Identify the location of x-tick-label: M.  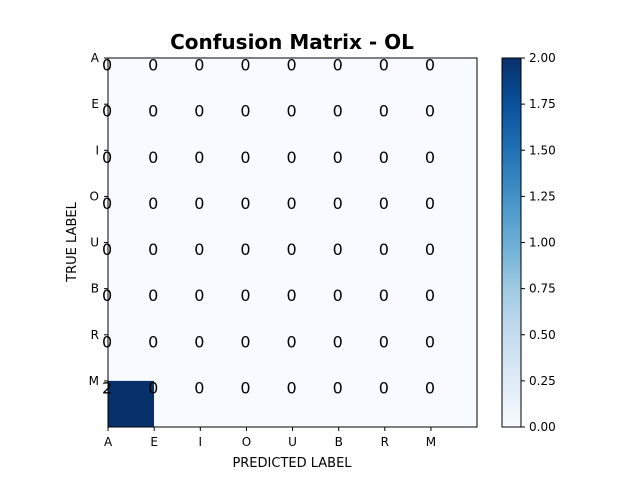
(431, 442).